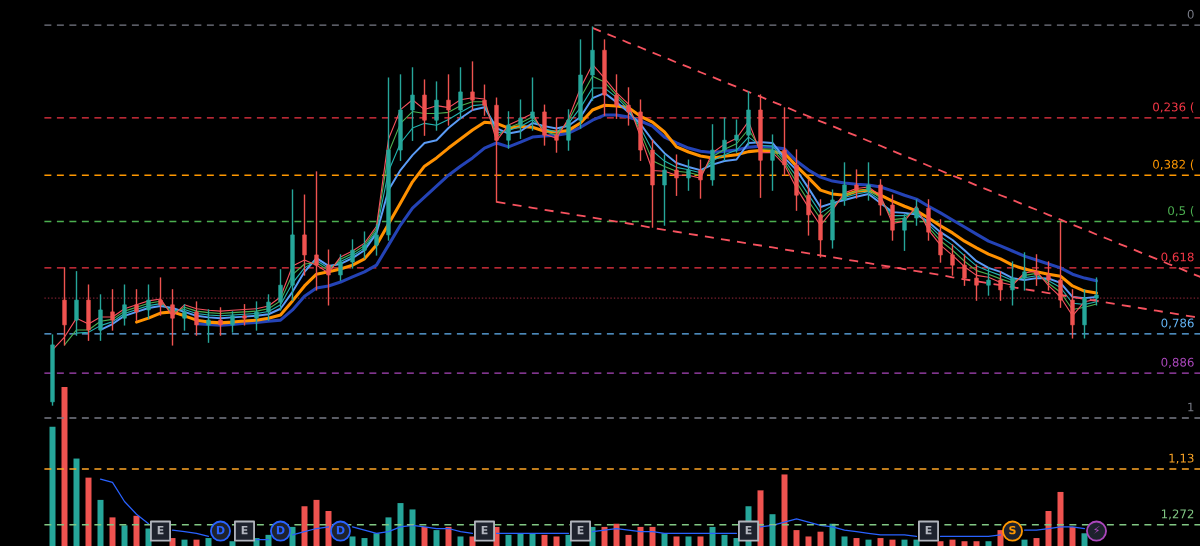 This screenshot has height=546, width=1200. What do you see at coordinates (1181, 458) in the screenshot?
I see `ref-line-label: 1,13` at bounding box center [1181, 458].